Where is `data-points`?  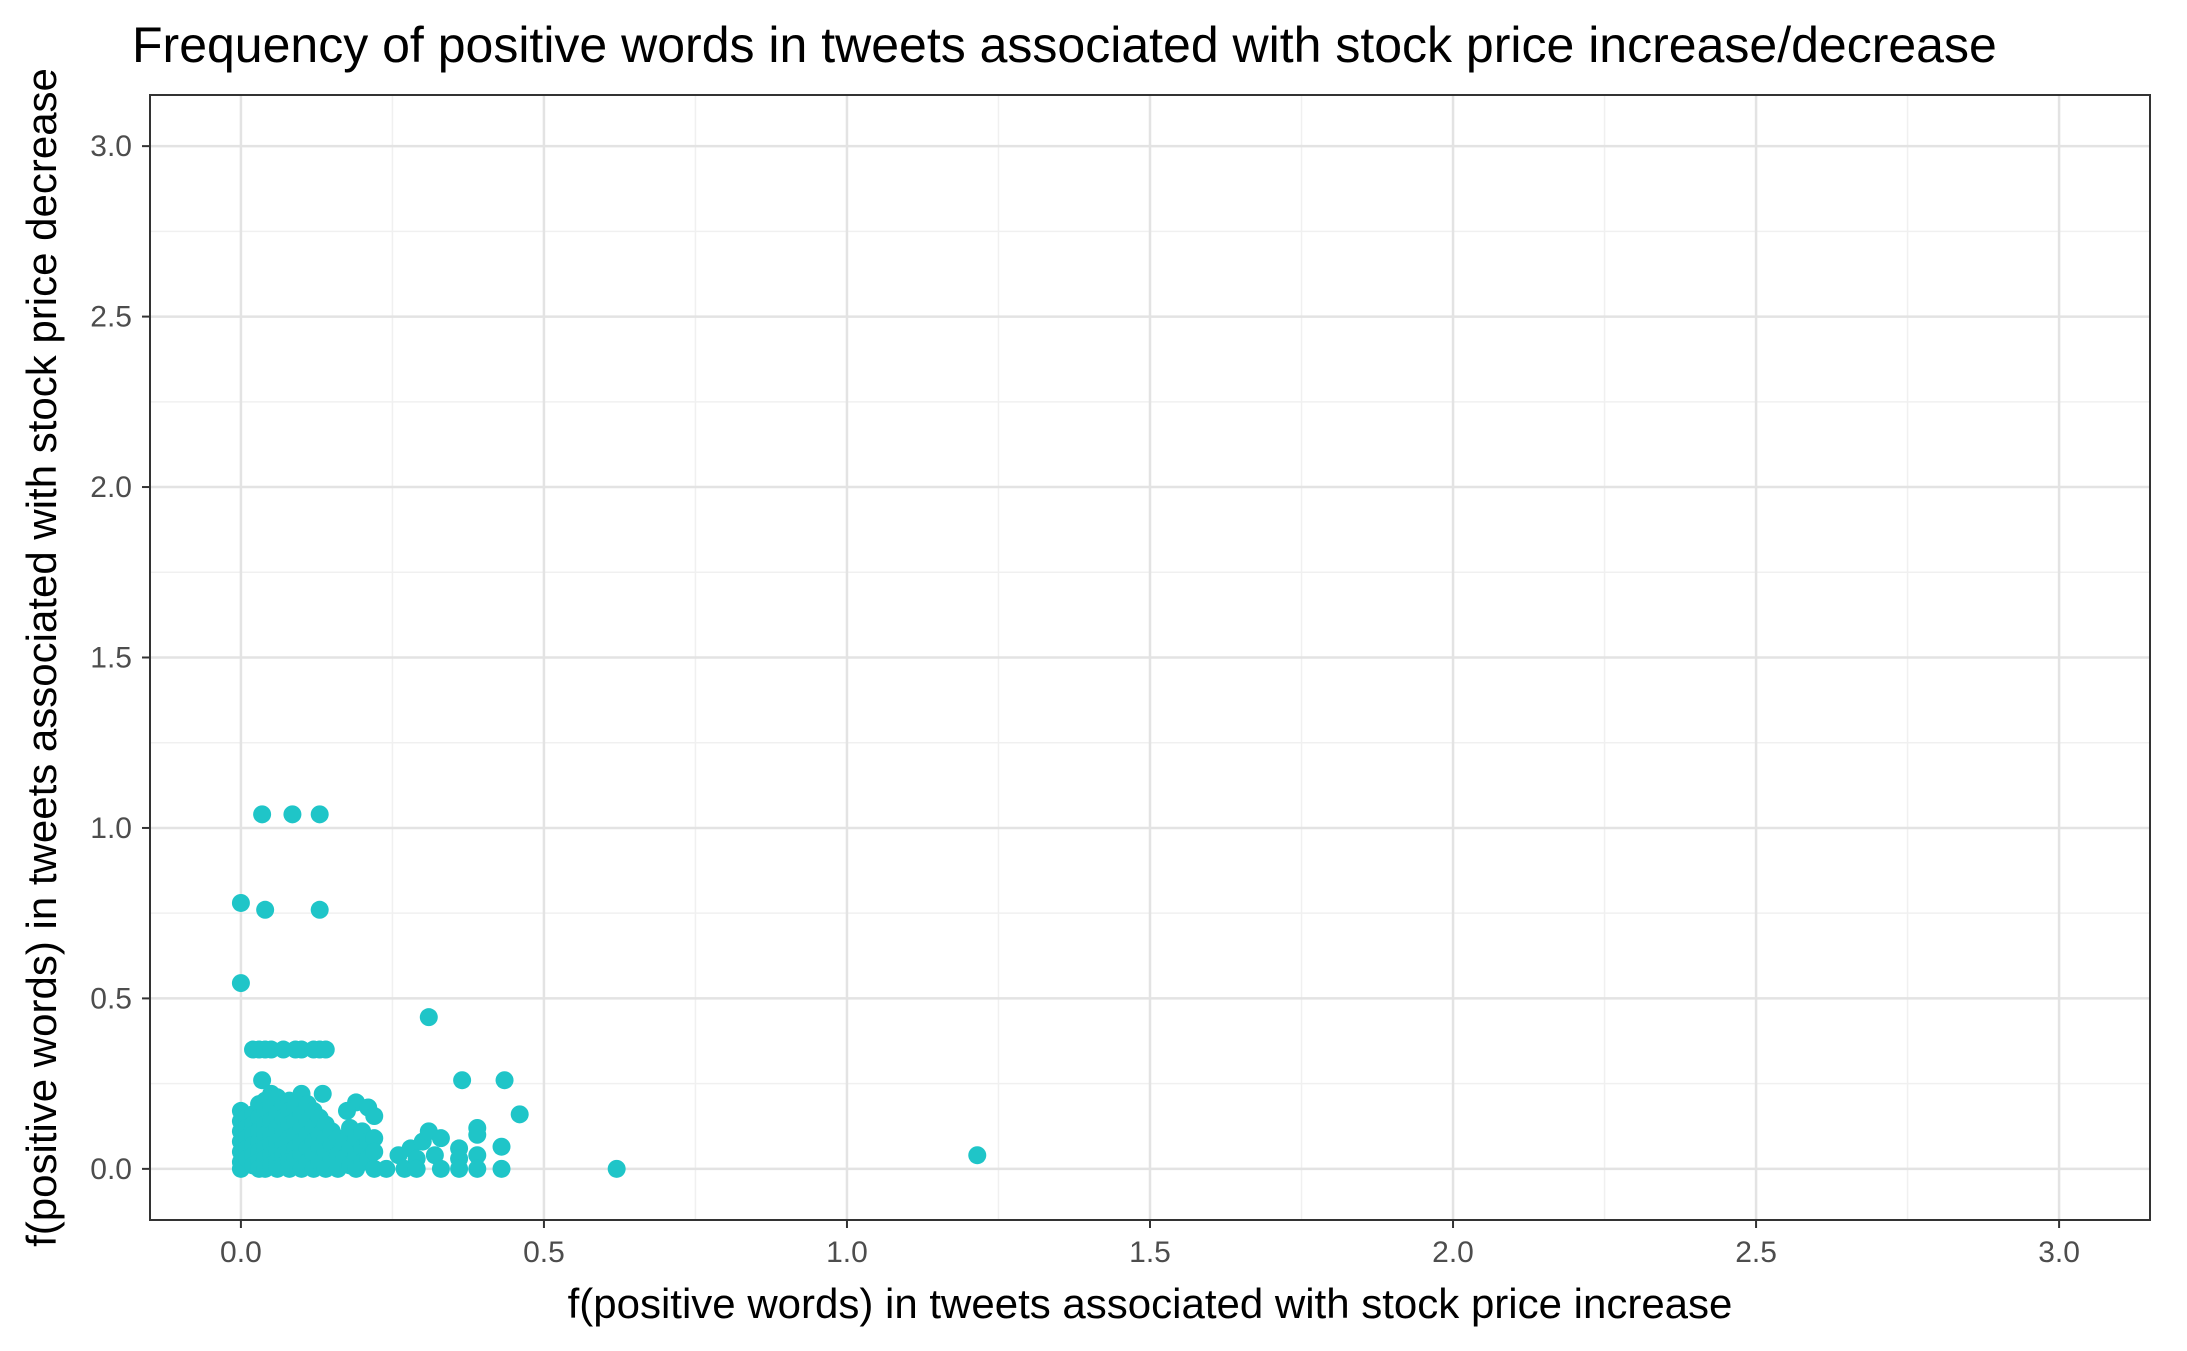
data-points is located at coordinates (609, 991).